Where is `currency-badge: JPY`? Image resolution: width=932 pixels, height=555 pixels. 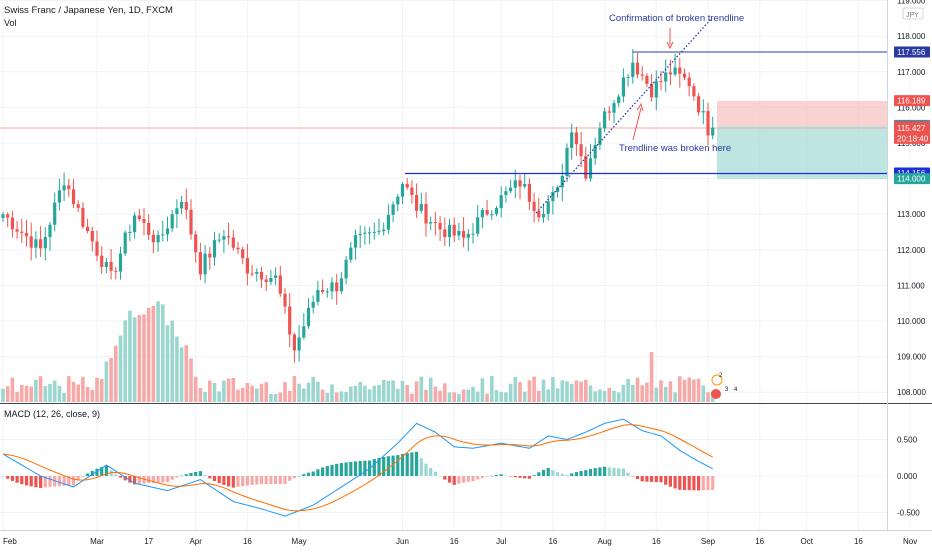 currency-badge: JPY is located at coordinates (913, 13).